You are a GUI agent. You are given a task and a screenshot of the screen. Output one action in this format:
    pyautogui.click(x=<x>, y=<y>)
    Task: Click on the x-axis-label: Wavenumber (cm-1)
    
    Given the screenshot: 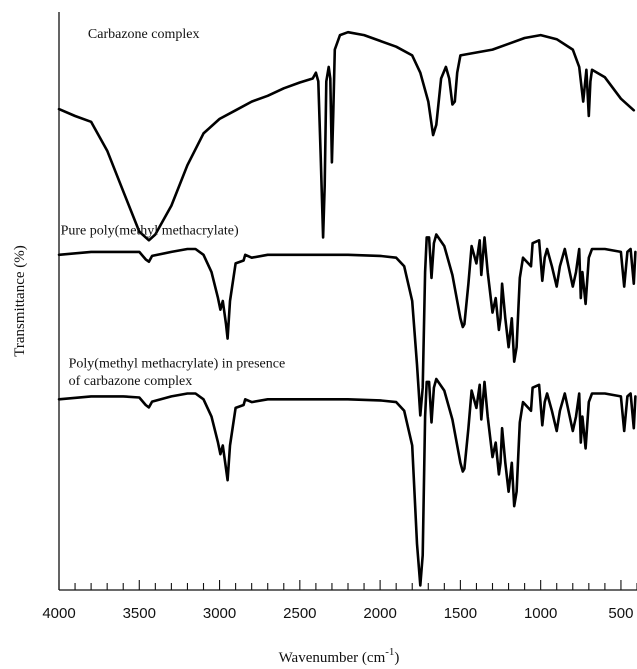 What is the action you would take?
    pyautogui.click(x=339, y=656)
    